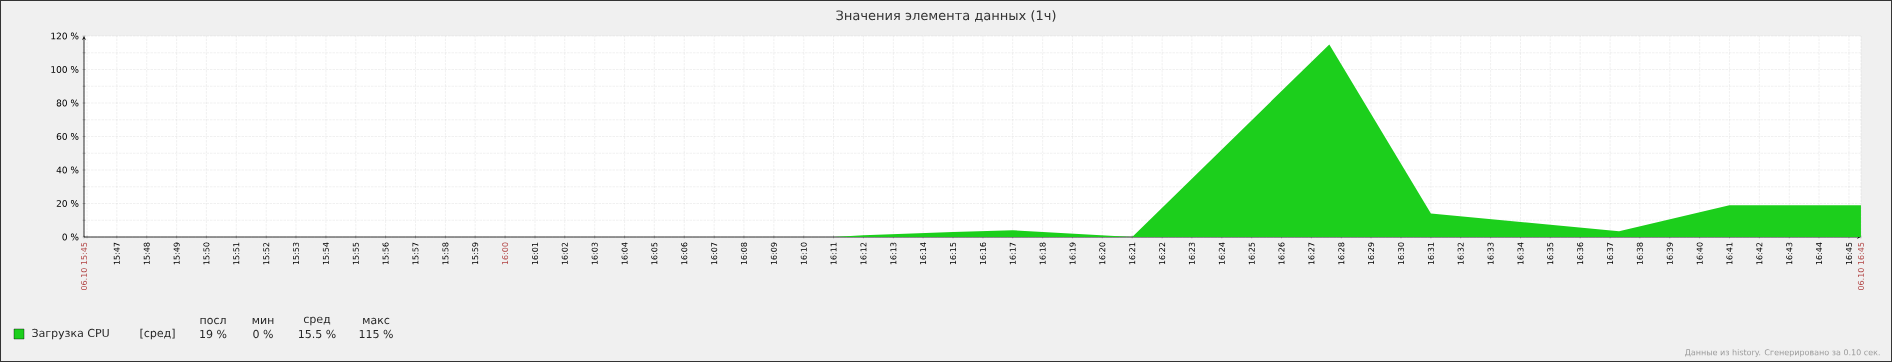 Image resolution: width=1892 pixels, height=362 pixels. What do you see at coordinates (1610, 253) in the screenshot?
I see `x-tick-label: 16:37` at bounding box center [1610, 253].